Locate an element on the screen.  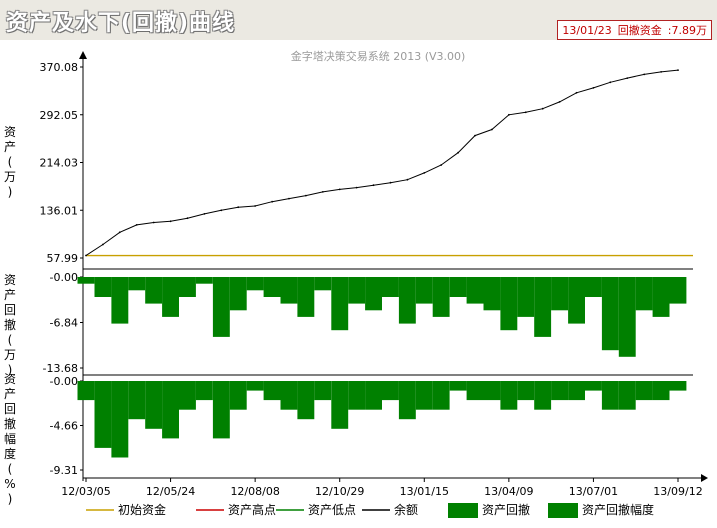
drawdown-pct-axis-title: 资 is located at coordinates (10, 379).